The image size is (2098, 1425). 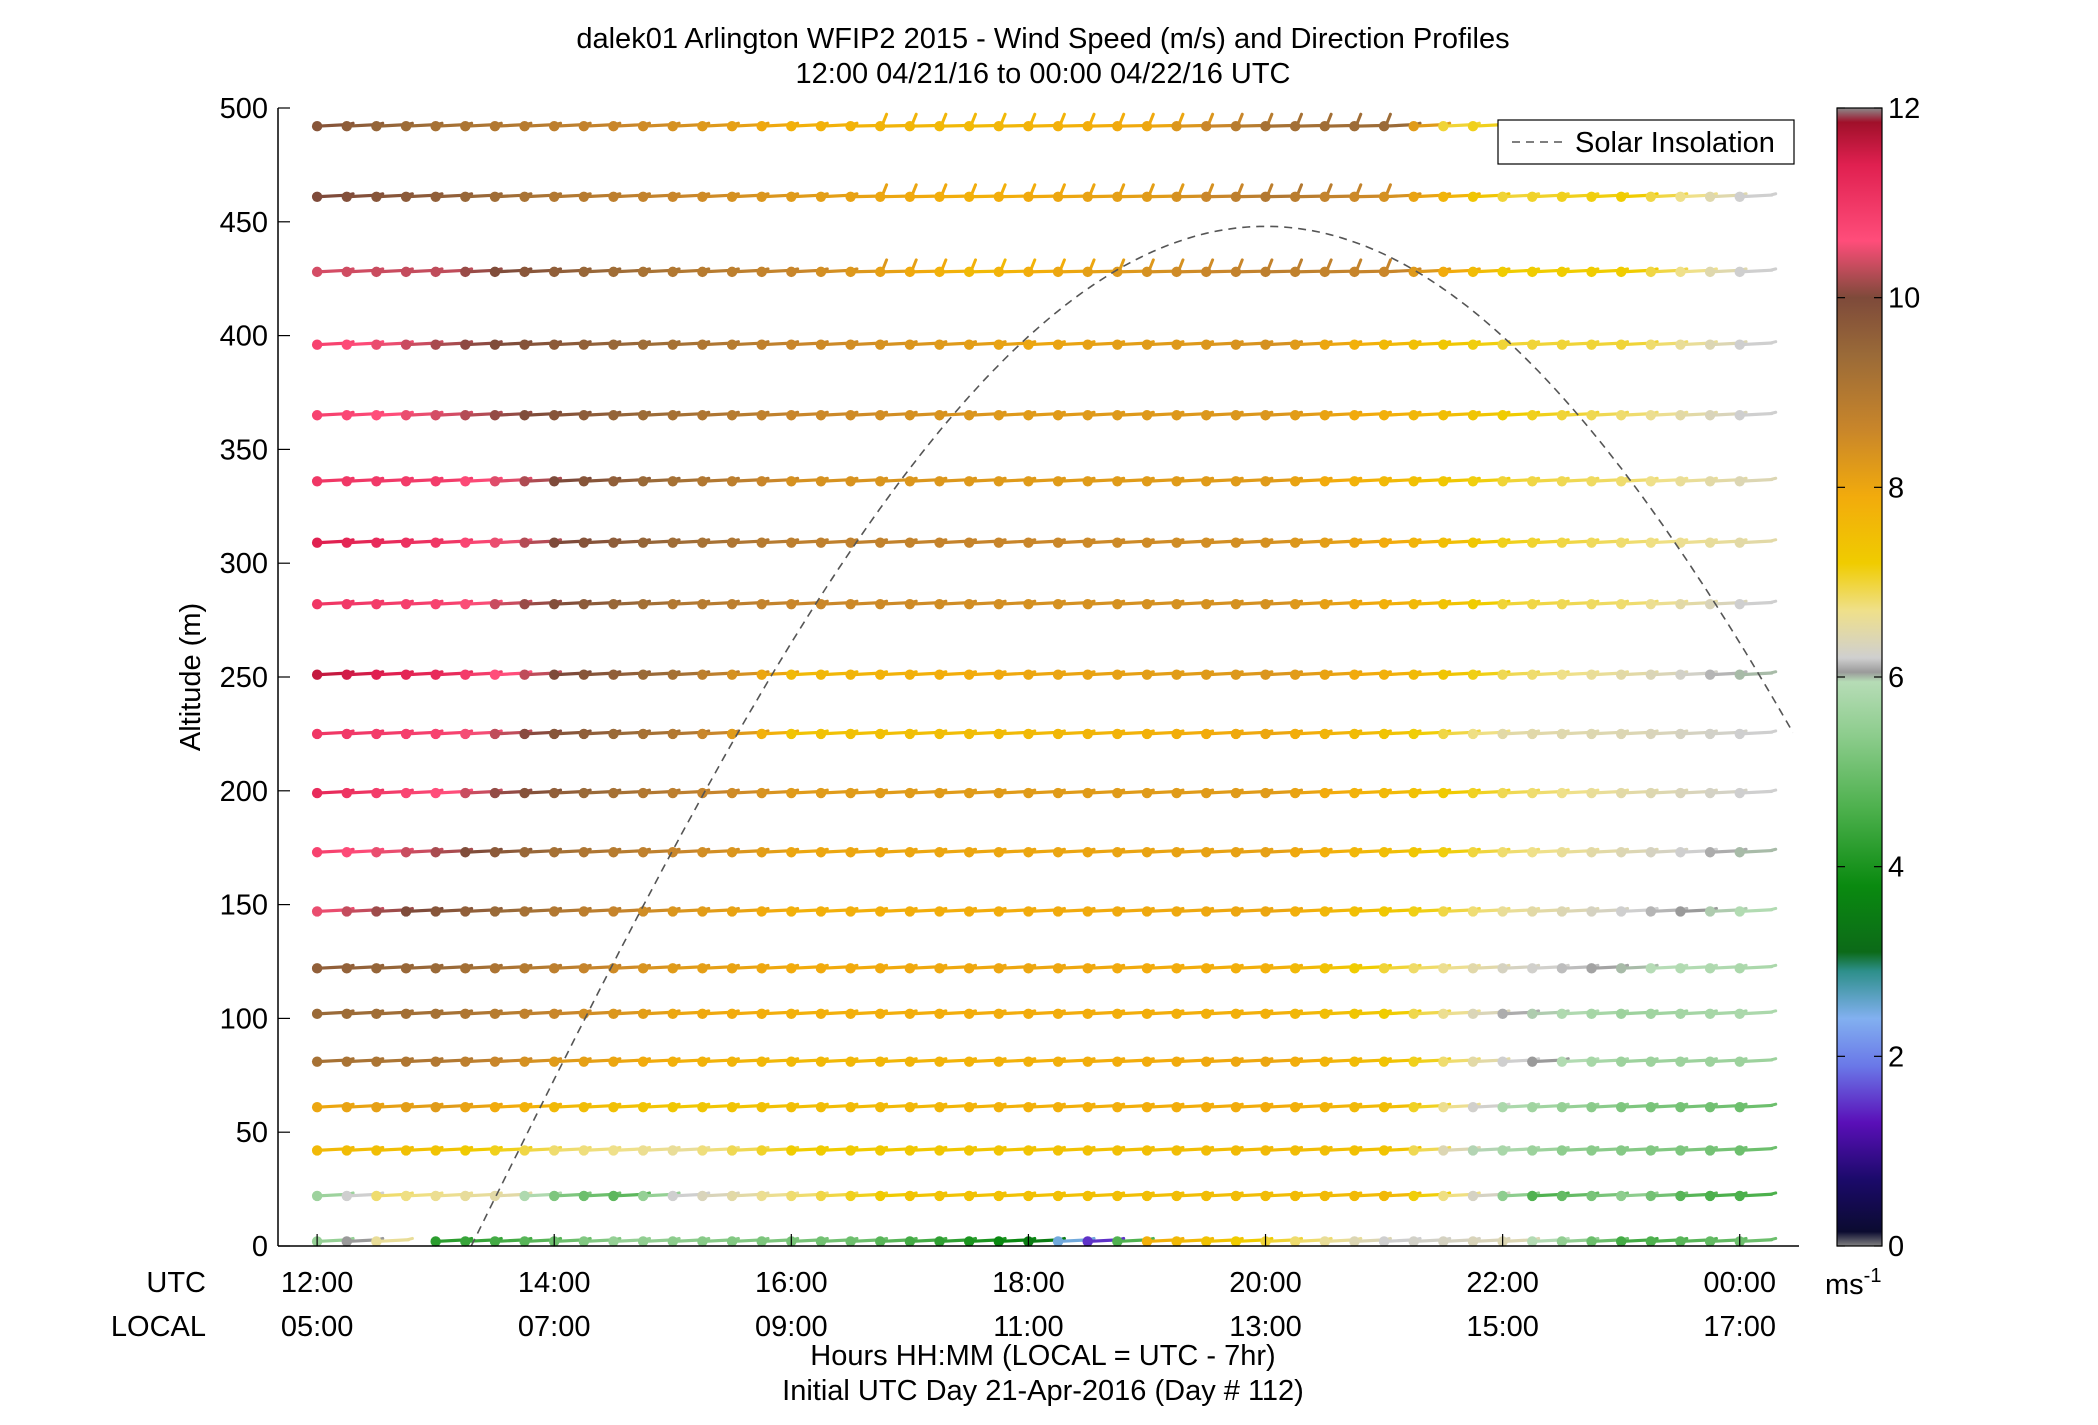 I want to click on y-tick-label: 50, so click(x=252, y=1133).